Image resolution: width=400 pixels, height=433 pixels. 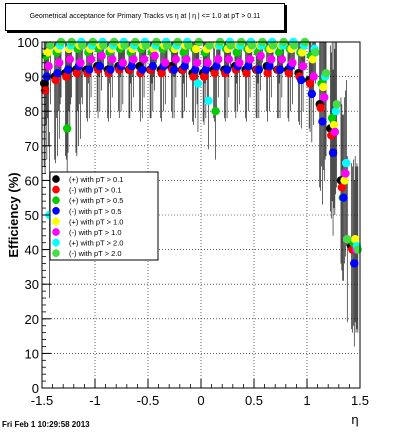 What do you see at coordinates (148, 400) in the screenshot?
I see `x-tick-label: -0.5` at bounding box center [148, 400].